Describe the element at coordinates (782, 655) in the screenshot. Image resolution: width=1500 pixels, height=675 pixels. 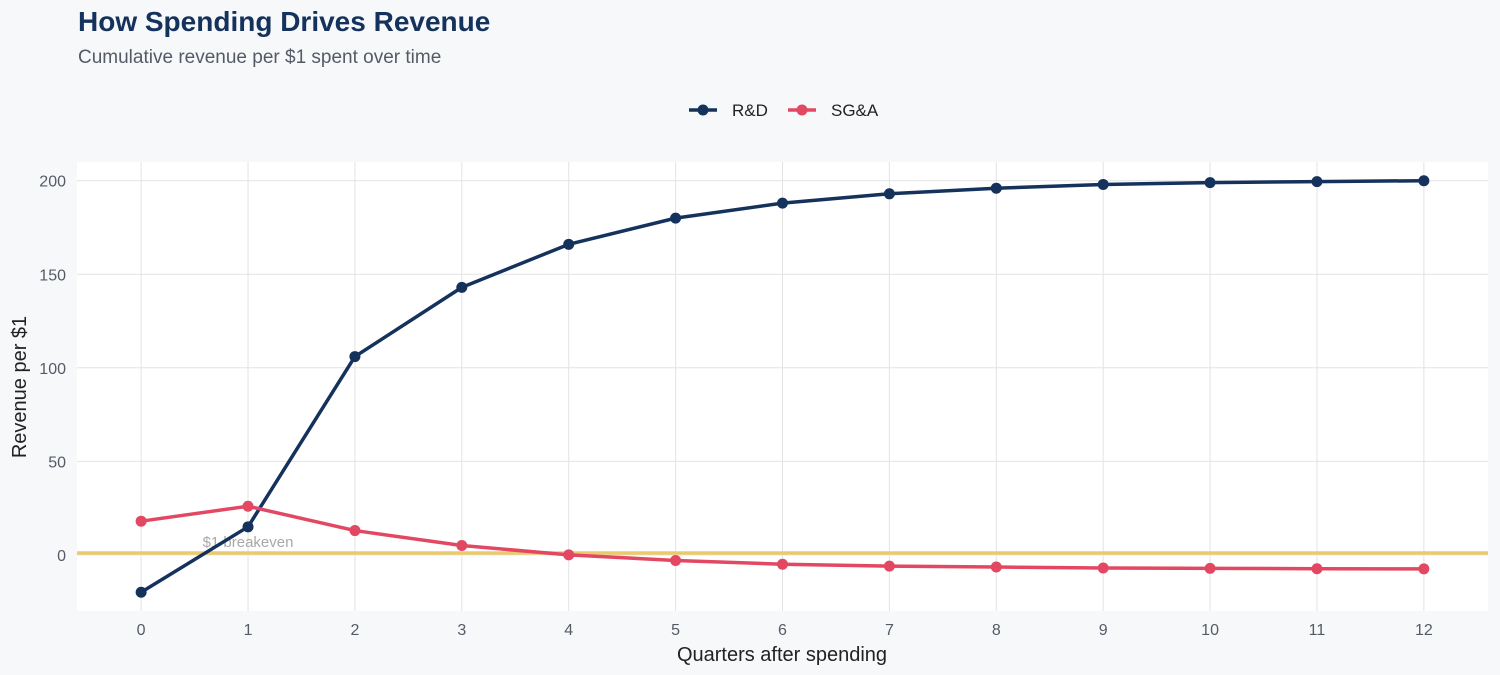
I see `x-axis-label: Quarters after spending` at that location.